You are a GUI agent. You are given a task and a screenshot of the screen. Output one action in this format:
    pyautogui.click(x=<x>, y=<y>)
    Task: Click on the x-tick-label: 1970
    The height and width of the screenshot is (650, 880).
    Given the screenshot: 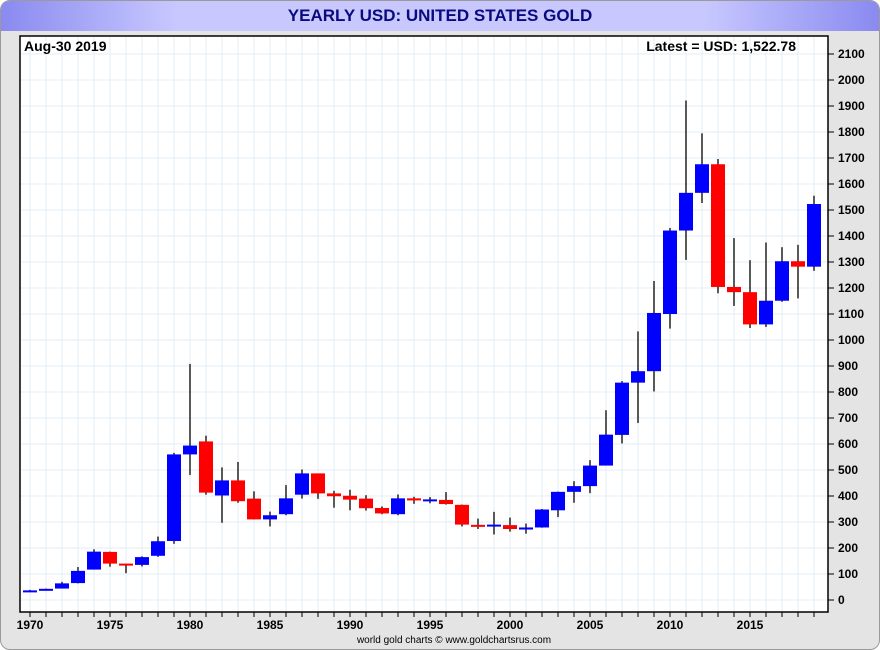 What is the action you would take?
    pyautogui.click(x=30, y=625)
    